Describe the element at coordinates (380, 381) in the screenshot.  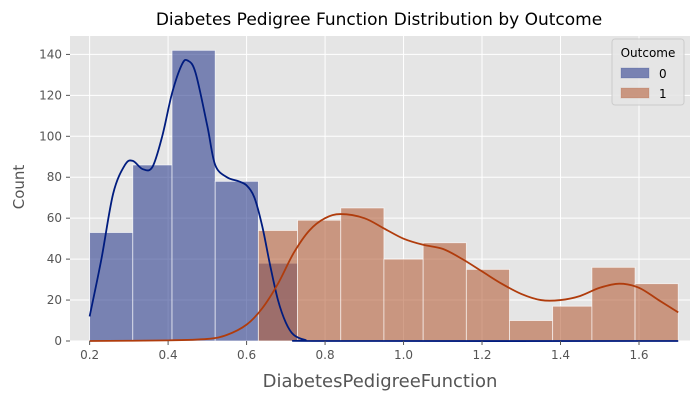
I see `x-axis-label: DiabetesPedigreeFunction` at that location.